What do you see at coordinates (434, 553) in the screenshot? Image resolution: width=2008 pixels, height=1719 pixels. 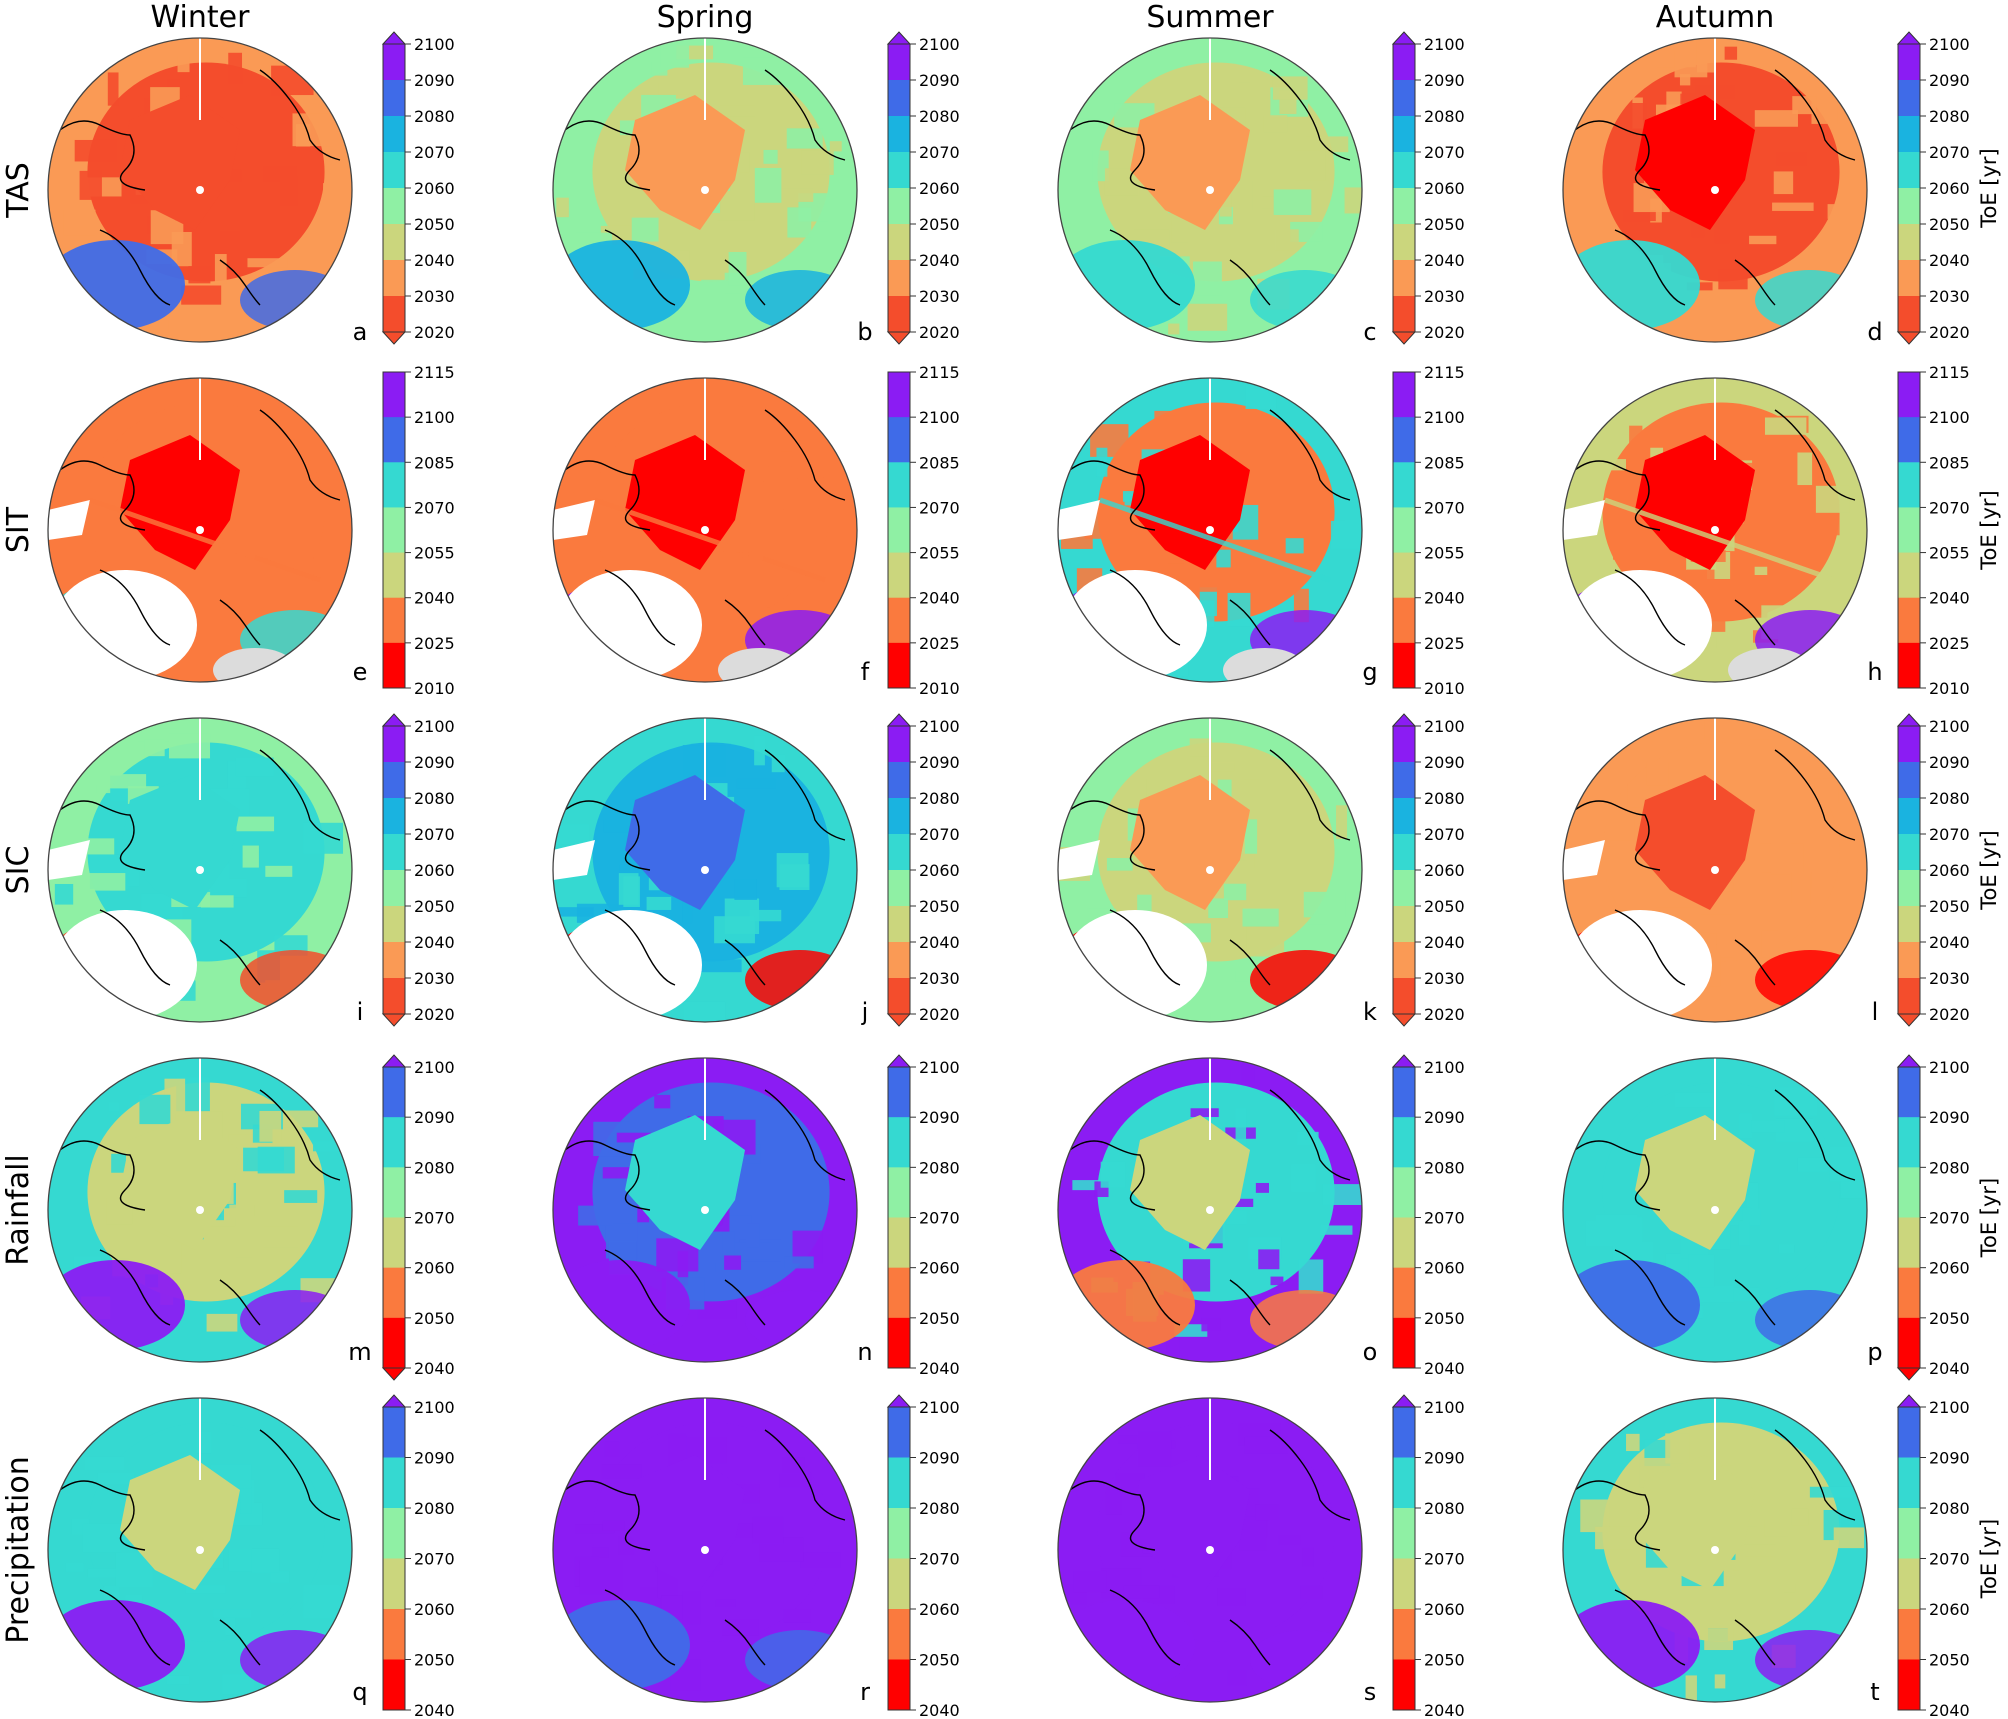 I see `colorbar-tick-label: 2055` at bounding box center [434, 553].